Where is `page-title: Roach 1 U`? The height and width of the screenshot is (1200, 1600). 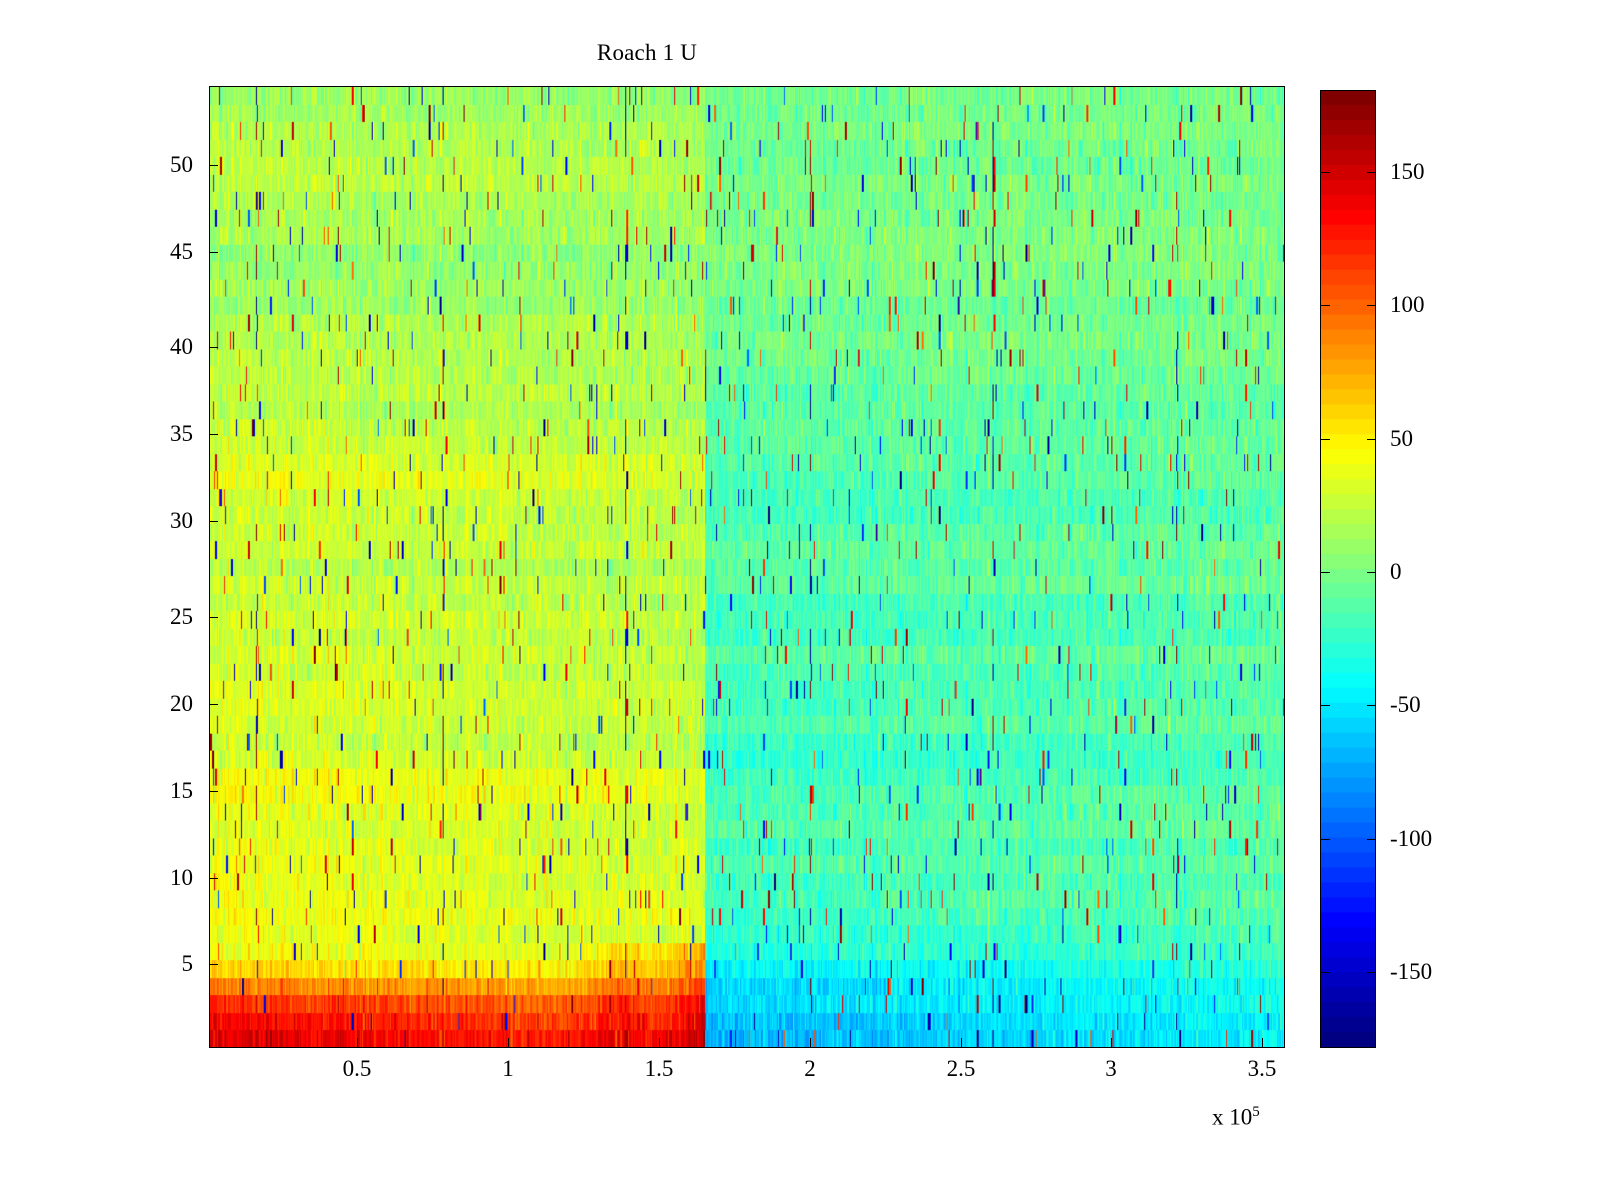
page-title: Roach 1 U is located at coordinates (647, 52).